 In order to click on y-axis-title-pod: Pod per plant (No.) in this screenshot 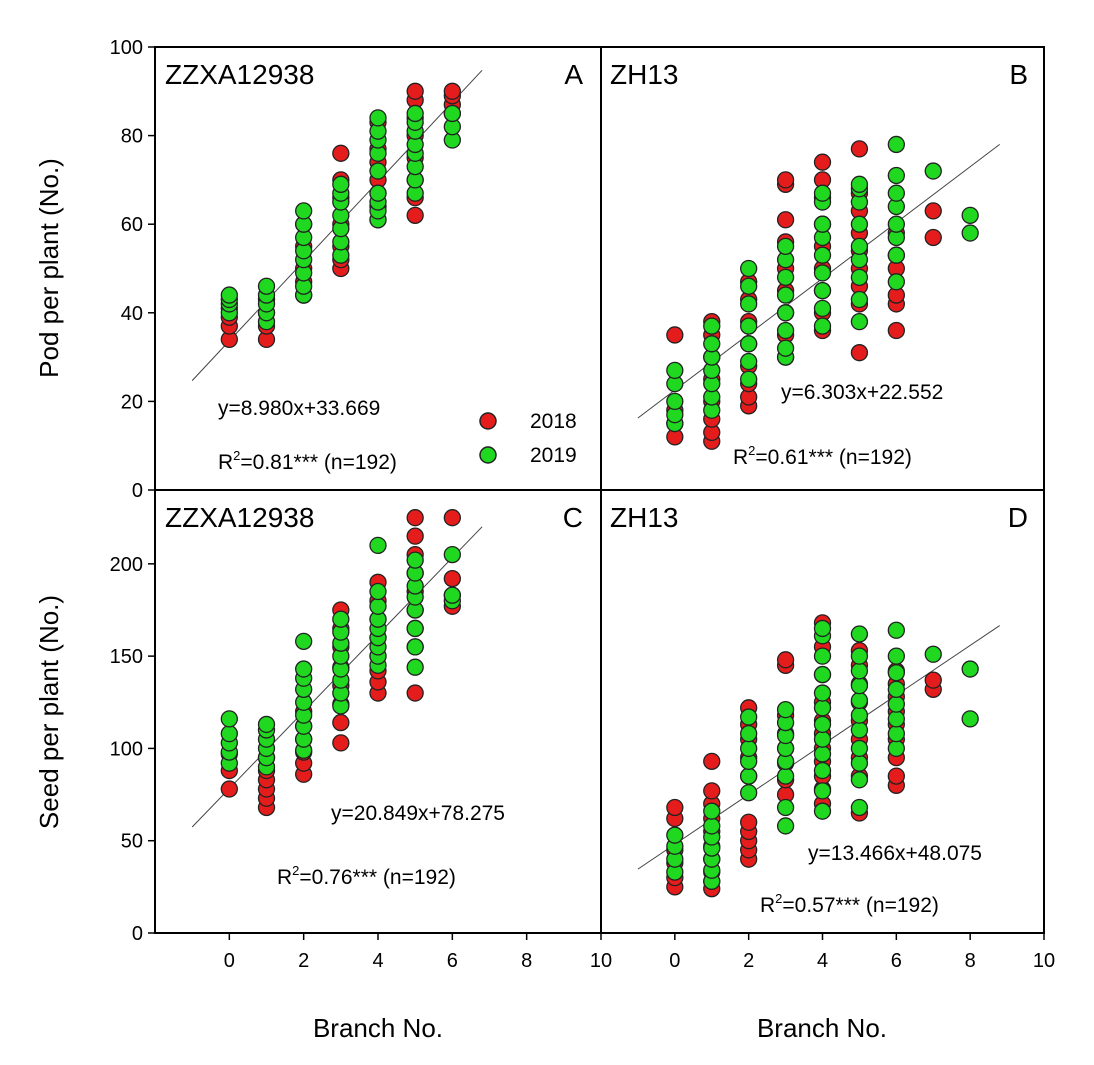, I will do `click(49, 268)`.